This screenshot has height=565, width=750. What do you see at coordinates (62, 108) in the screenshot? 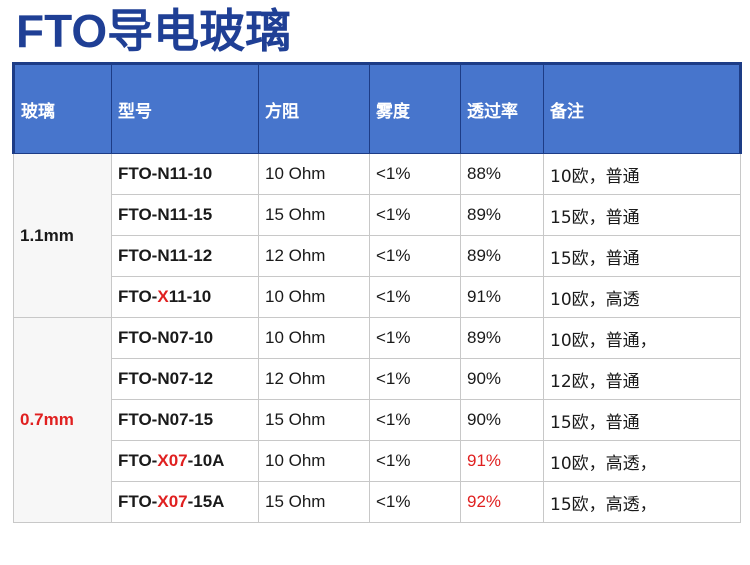
I see `header-glass: 玻璃` at bounding box center [62, 108].